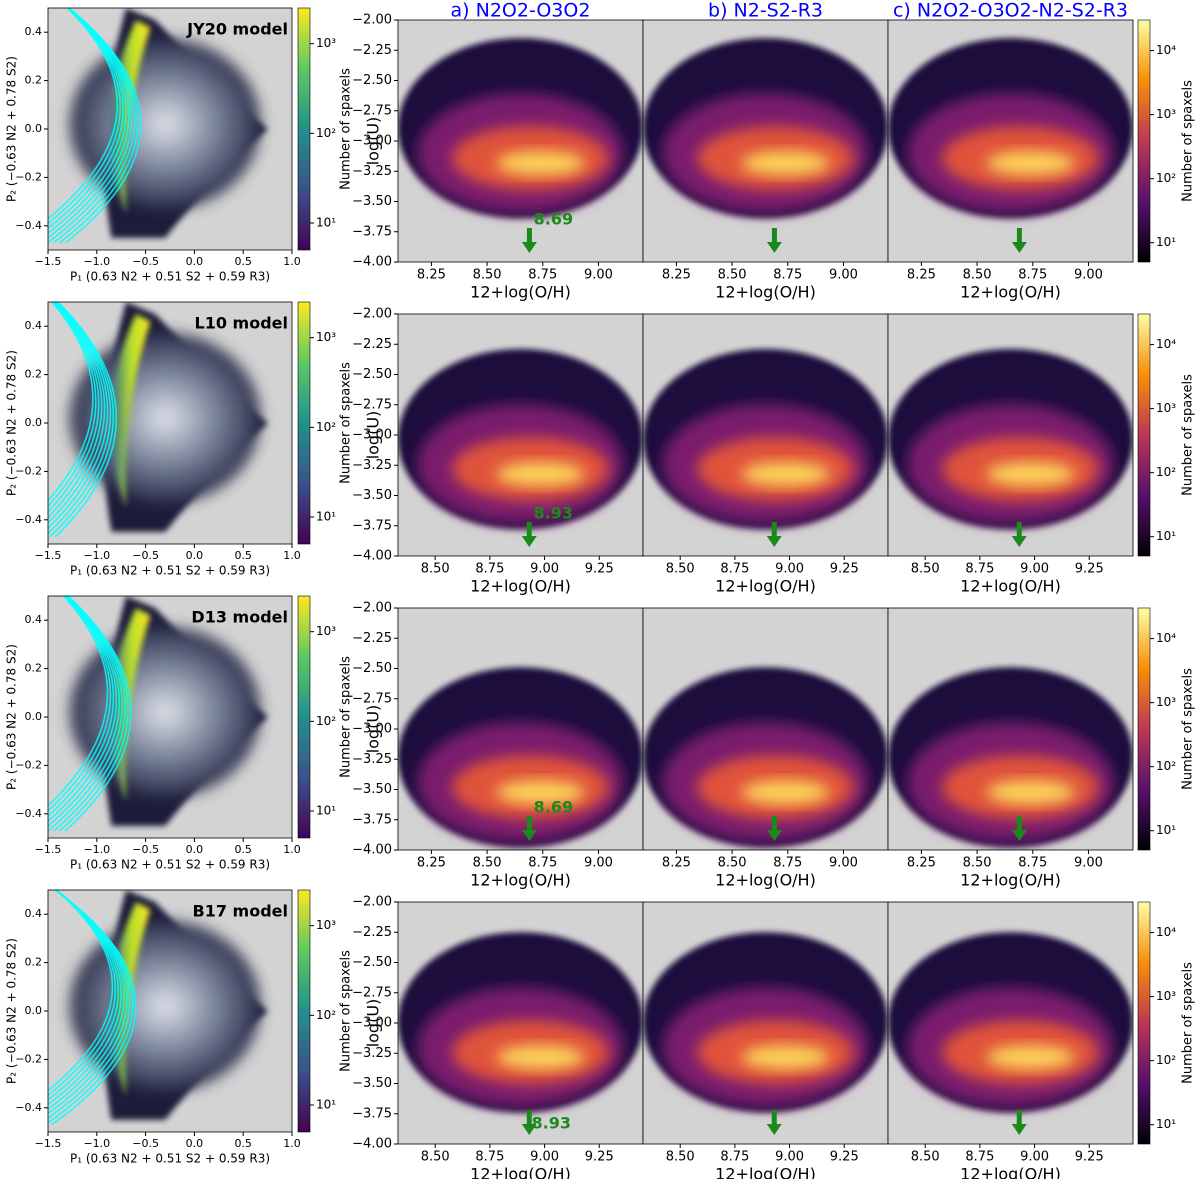 This screenshot has width=1200, height=1179. Describe the element at coordinates (240, 911) in the screenshot. I see `panel-title: B17 model` at that location.